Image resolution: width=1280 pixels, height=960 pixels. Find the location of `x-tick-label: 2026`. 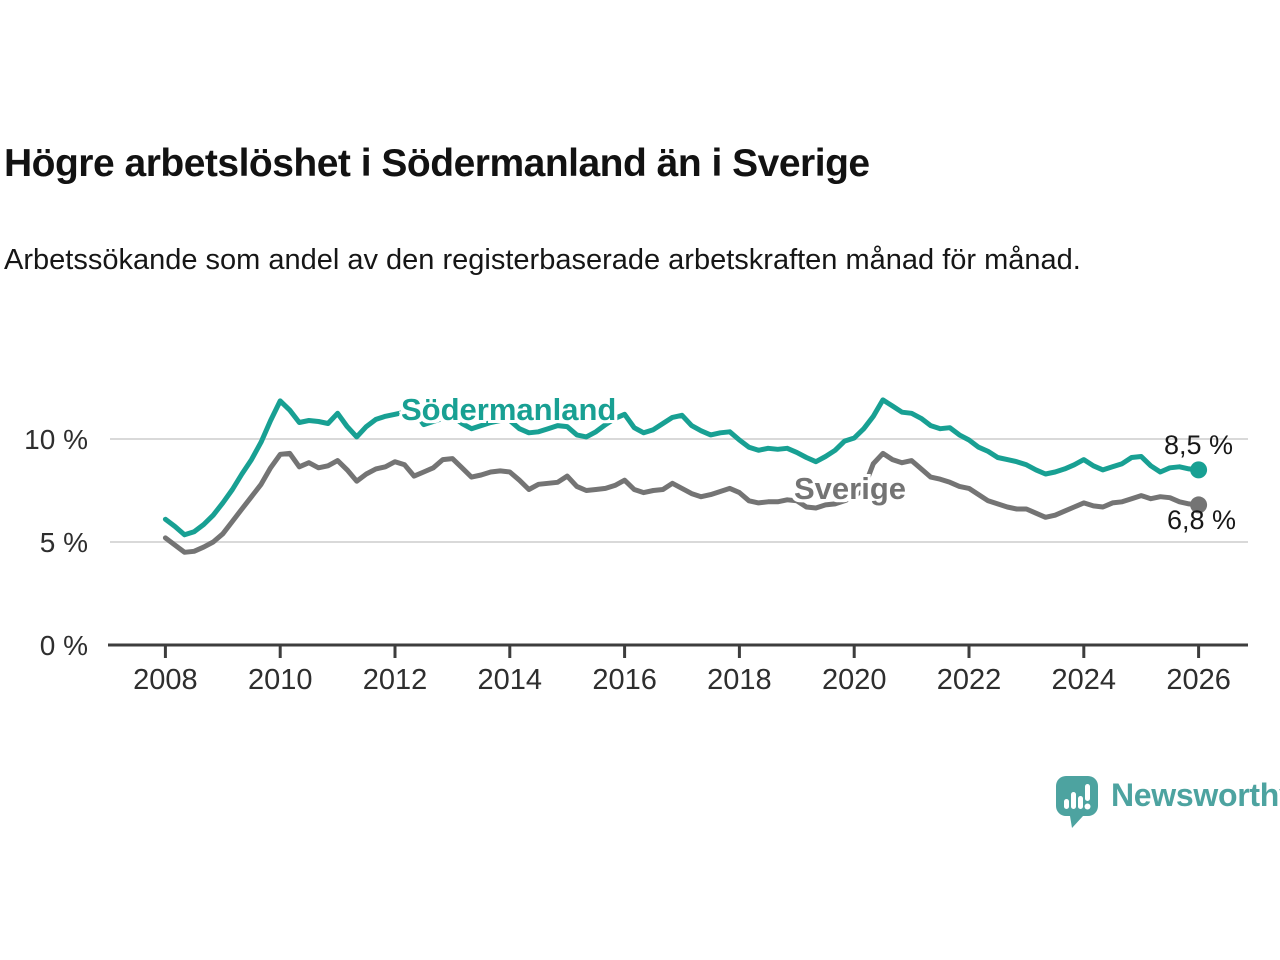

x-tick-label: 2026 is located at coordinates (1198, 680).